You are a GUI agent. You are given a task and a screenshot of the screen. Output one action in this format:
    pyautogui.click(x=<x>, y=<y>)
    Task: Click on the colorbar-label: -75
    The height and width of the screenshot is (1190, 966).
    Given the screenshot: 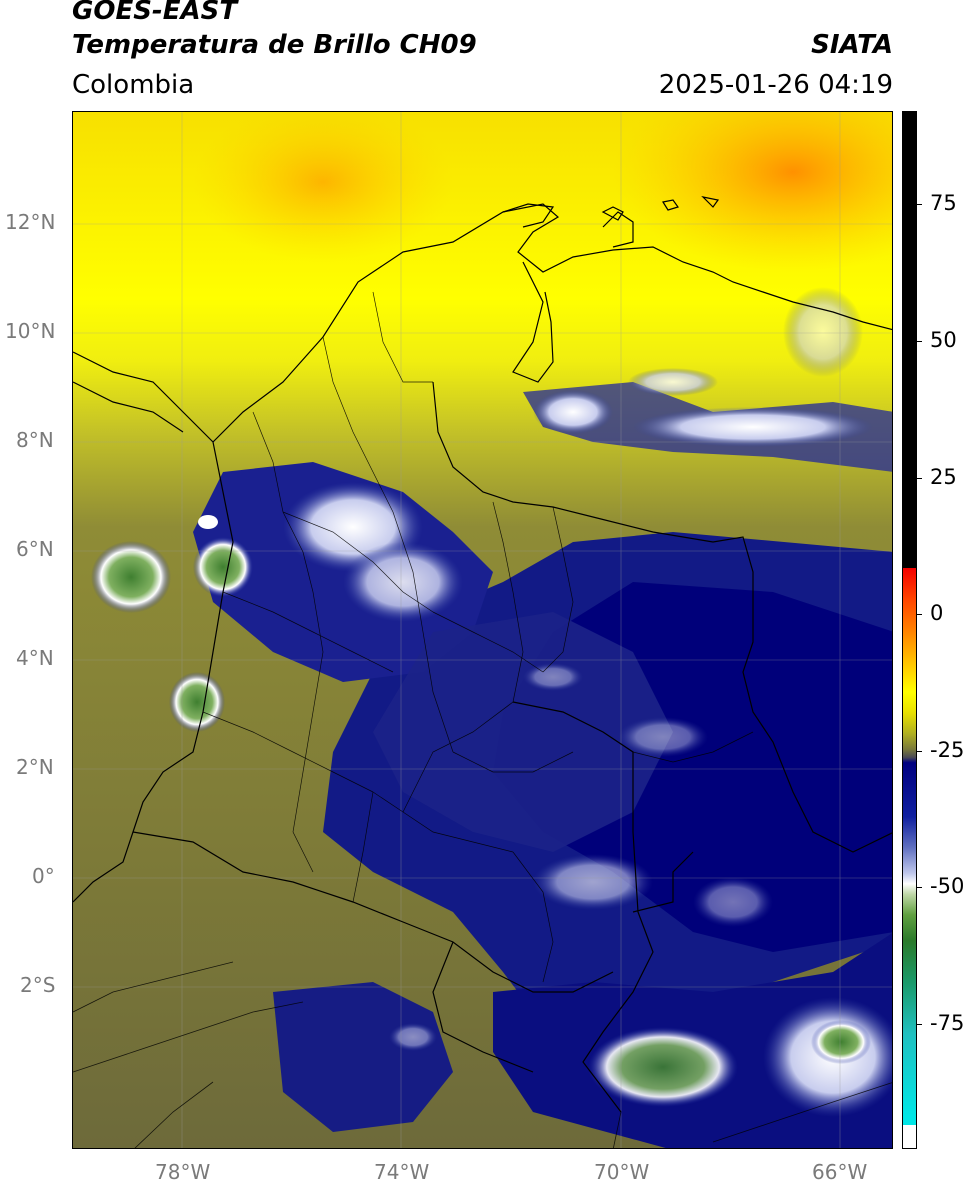 What is the action you would take?
    pyautogui.click(x=947, y=1023)
    